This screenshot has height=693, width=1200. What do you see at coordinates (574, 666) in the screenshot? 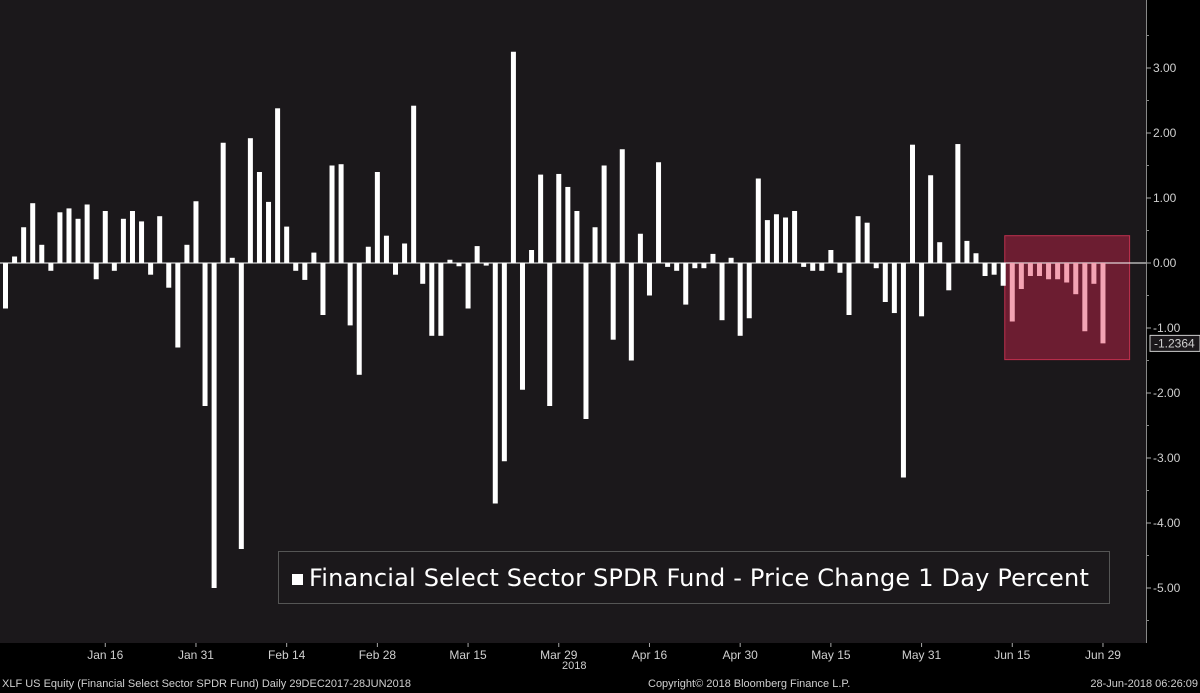
I see `year-label: 2018` at bounding box center [574, 666].